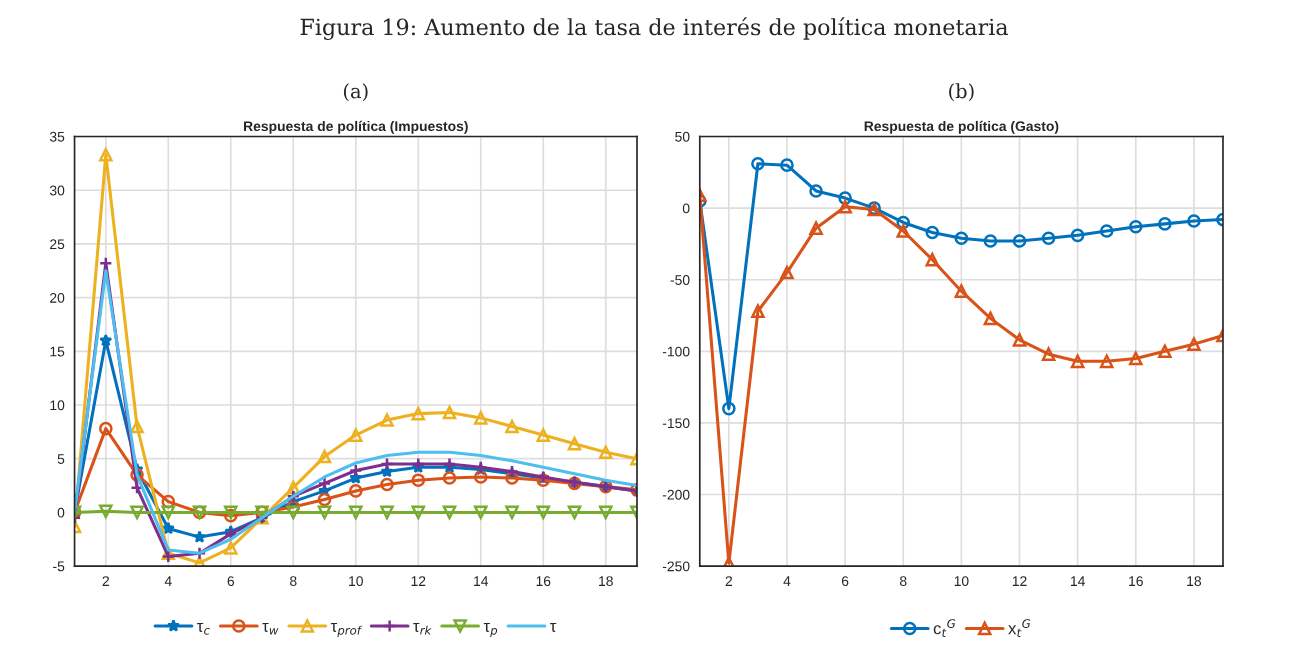 The image size is (1308, 666). Describe the element at coordinates (944, 628) in the screenshot. I see `legend-label: c$_{t}$$^{G}$` at that location.